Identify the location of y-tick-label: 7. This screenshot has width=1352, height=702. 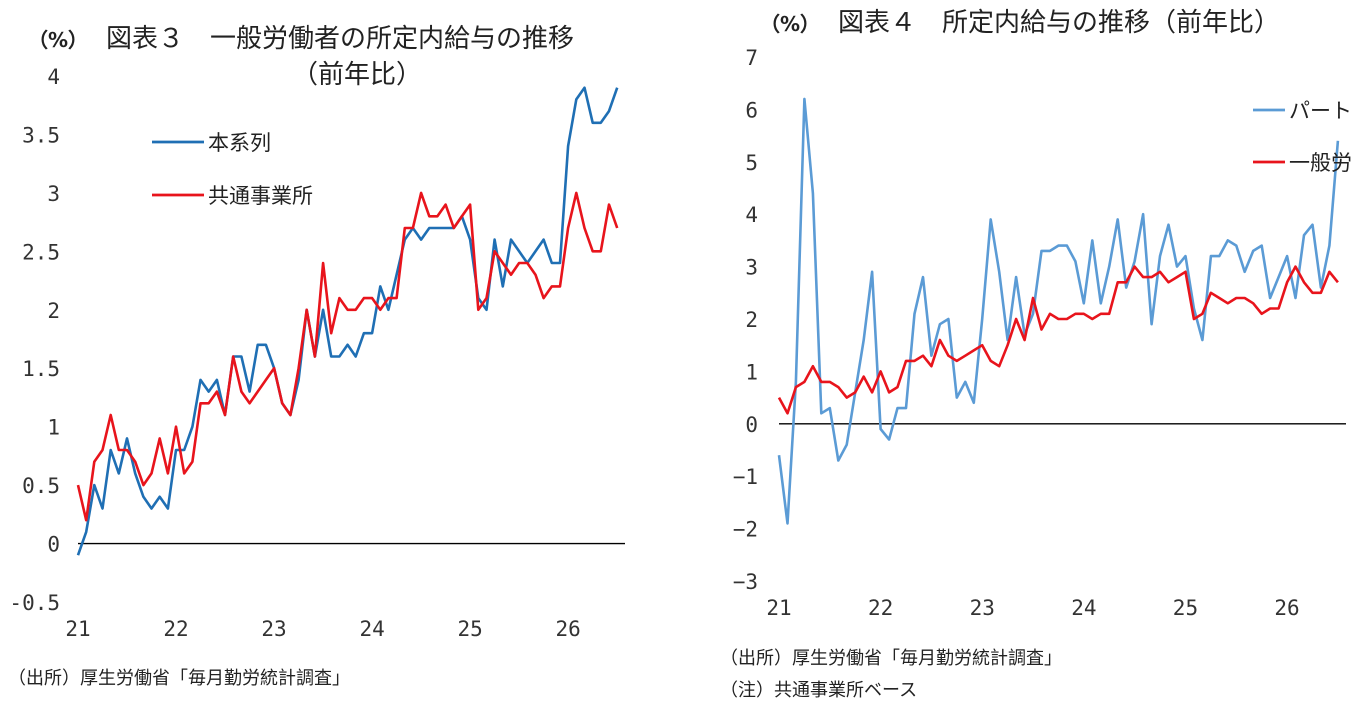
(751, 58).